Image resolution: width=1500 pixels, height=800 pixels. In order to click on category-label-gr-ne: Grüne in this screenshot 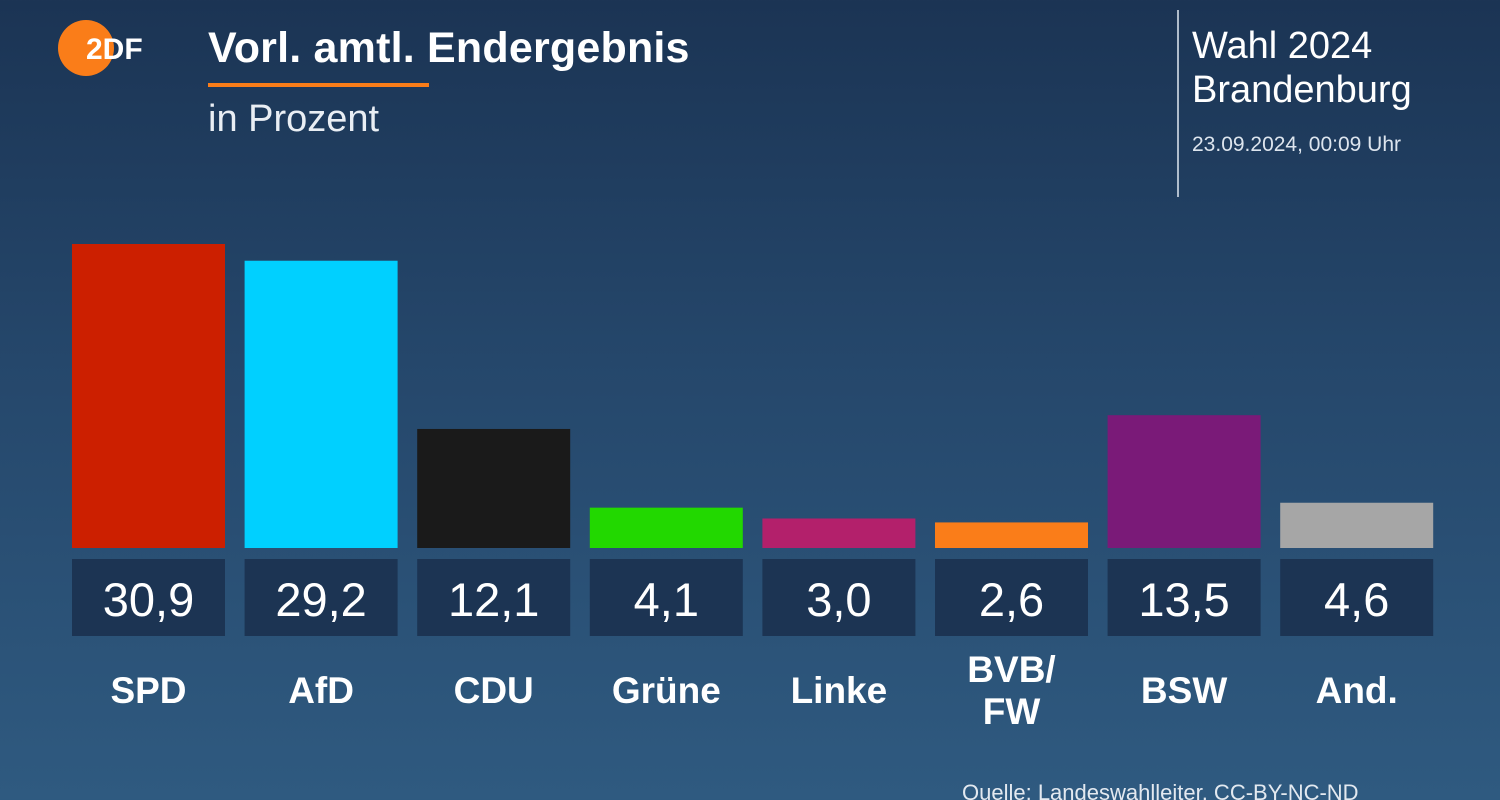, I will do `click(666, 690)`.